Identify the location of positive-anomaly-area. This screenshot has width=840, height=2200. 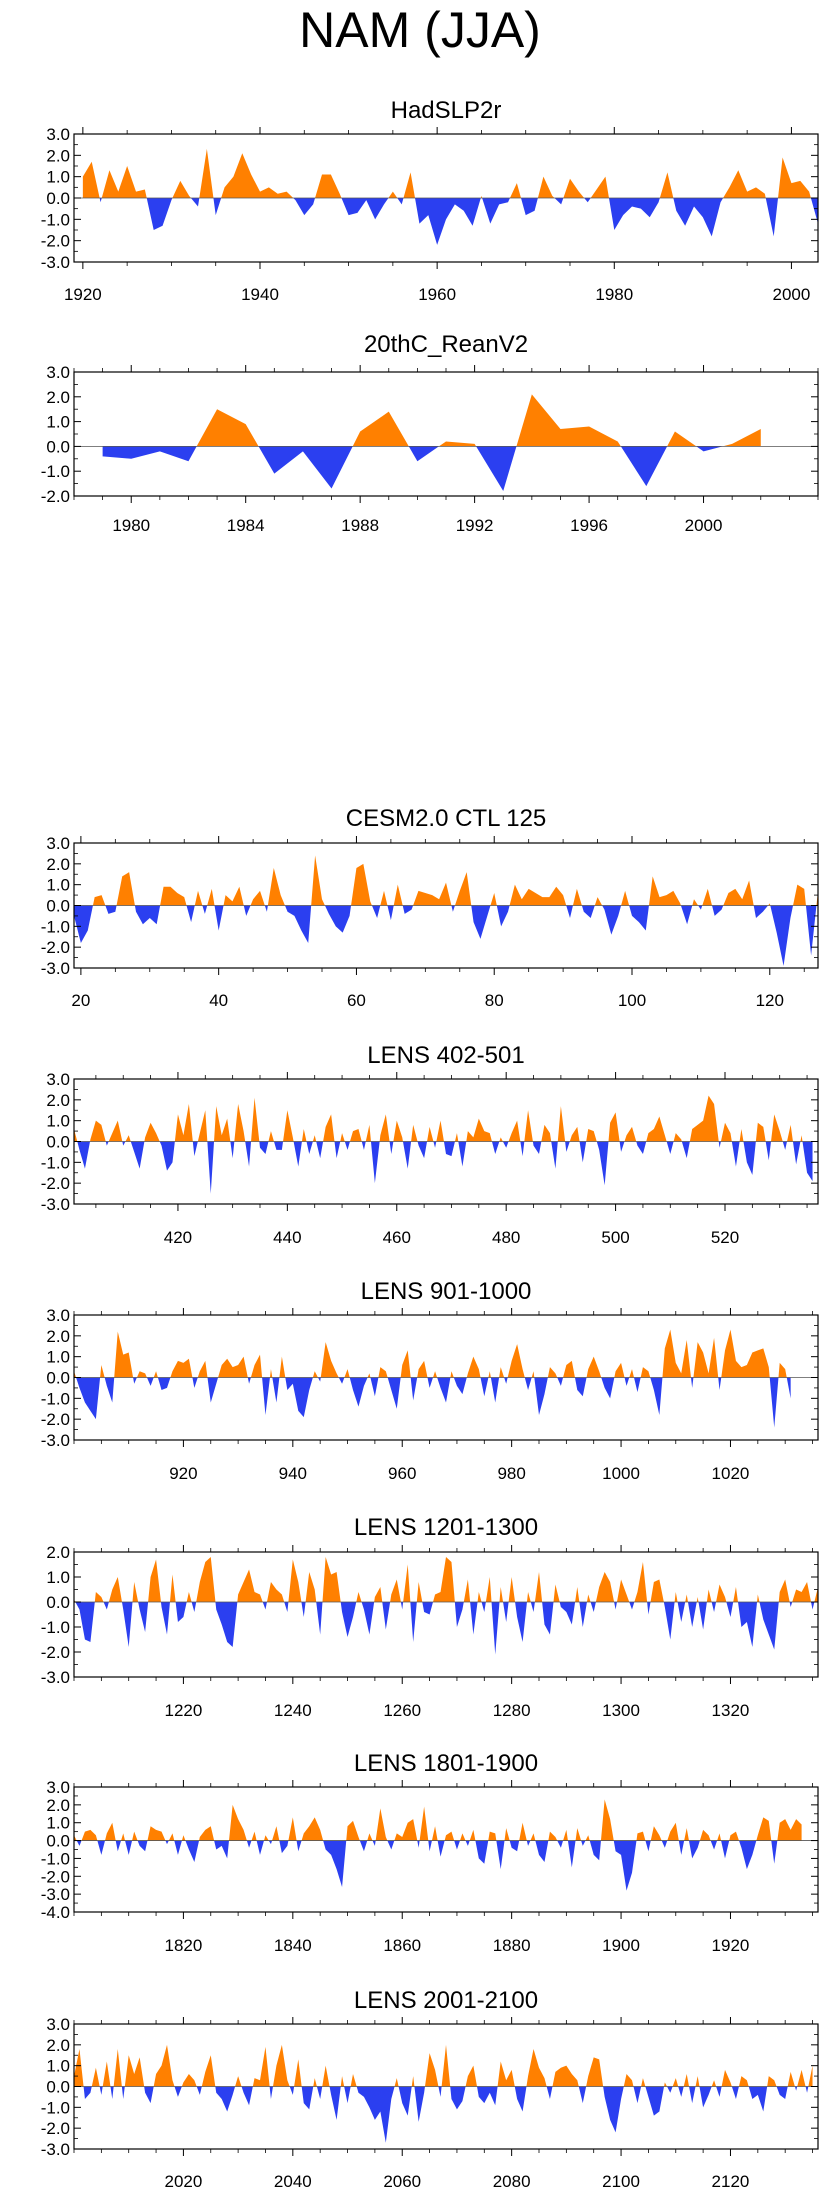
(443, 2065).